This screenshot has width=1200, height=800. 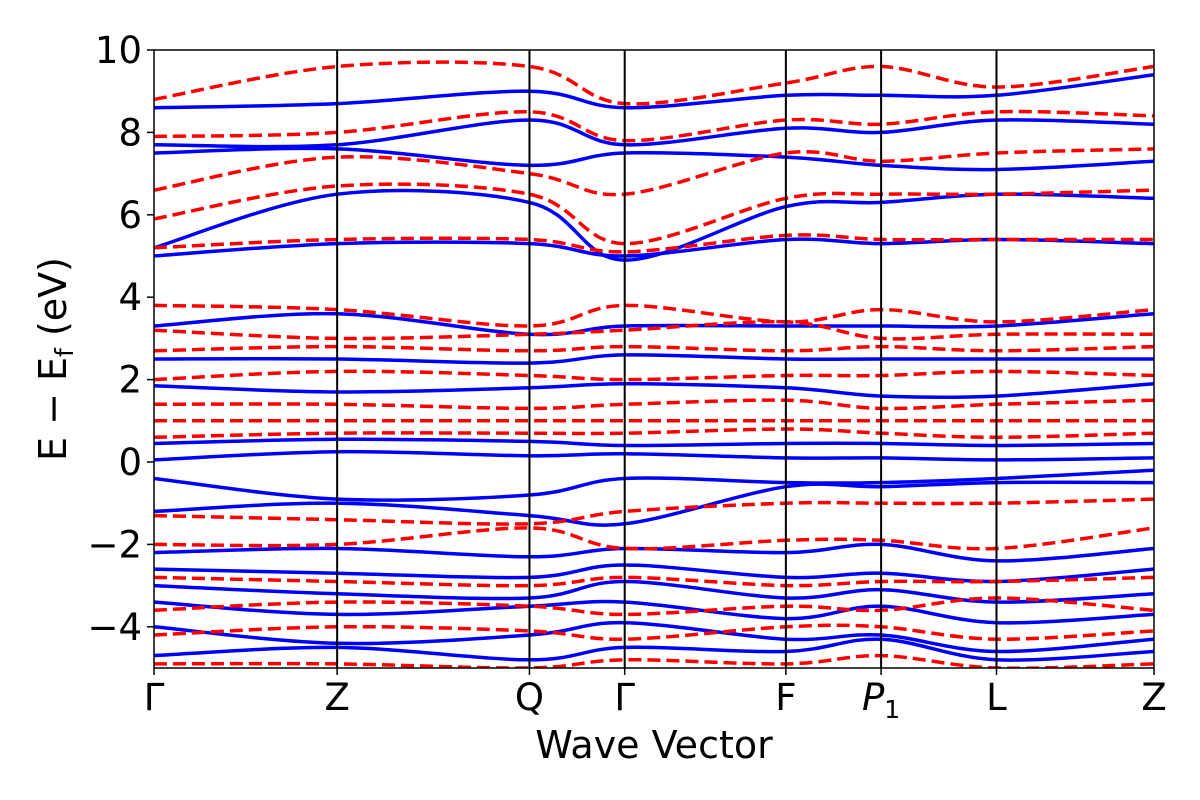 What do you see at coordinates (114, 627) in the screenshot?
I see `y-tick-label: −4` at bounding box center [114, 627].